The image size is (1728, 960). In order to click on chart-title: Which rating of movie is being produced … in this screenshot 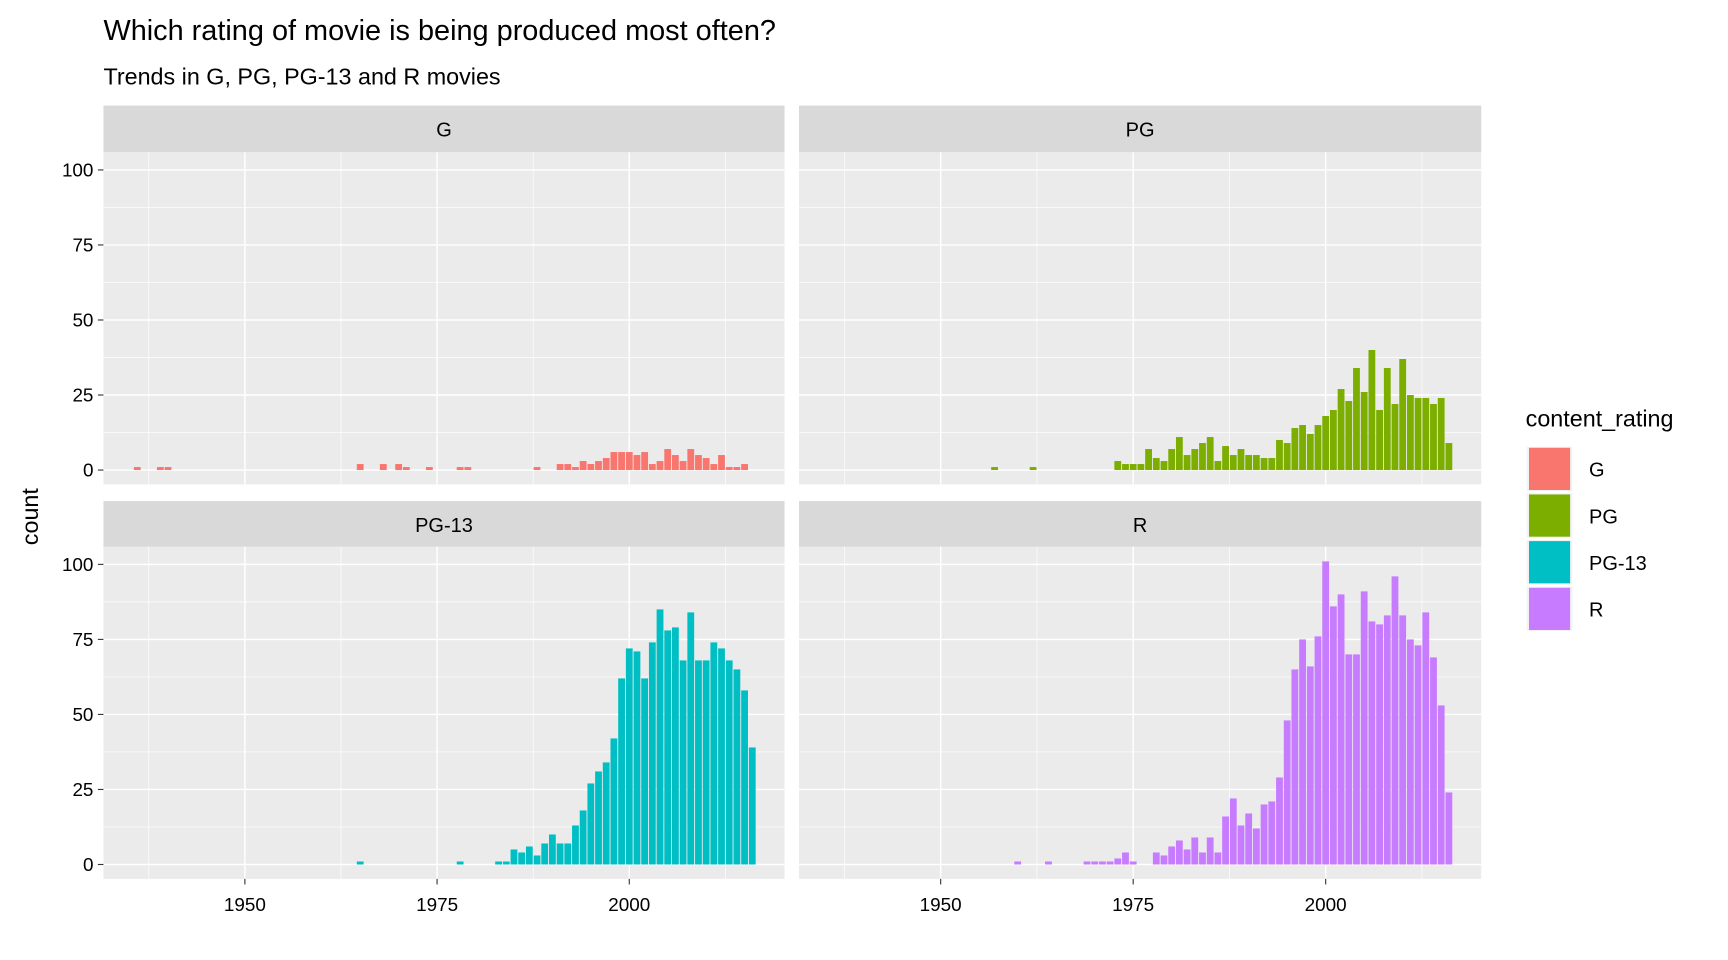, I will do `click(439, 31)`.